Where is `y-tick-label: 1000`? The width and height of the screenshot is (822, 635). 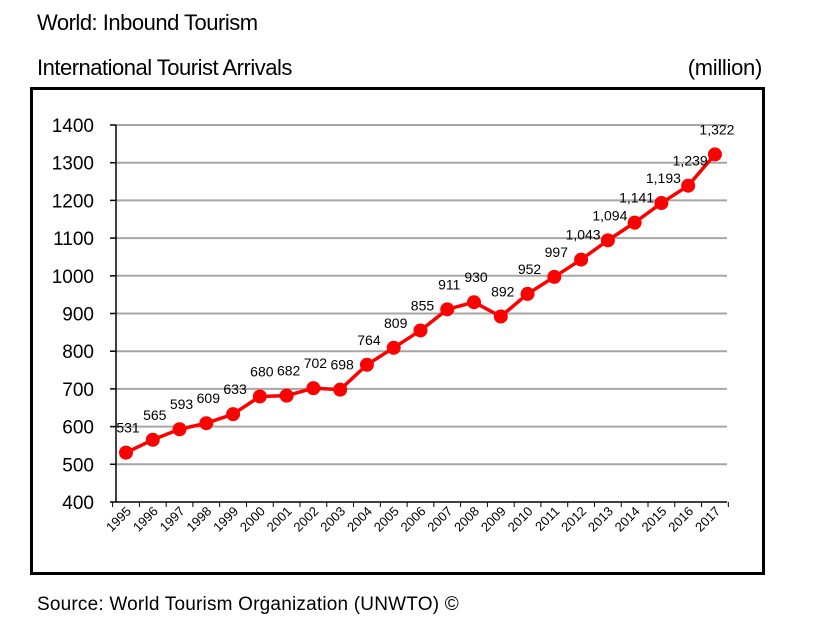
y-tick-label: 1000 is located at coordinates (73, 277).